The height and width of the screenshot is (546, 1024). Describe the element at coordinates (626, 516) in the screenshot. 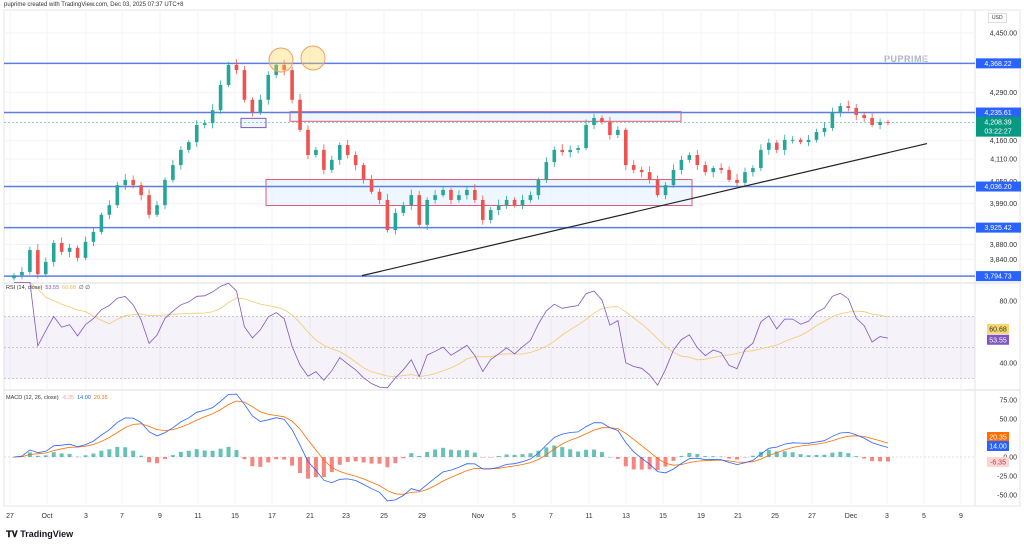

I see `x-tick-label: 13` at that location.